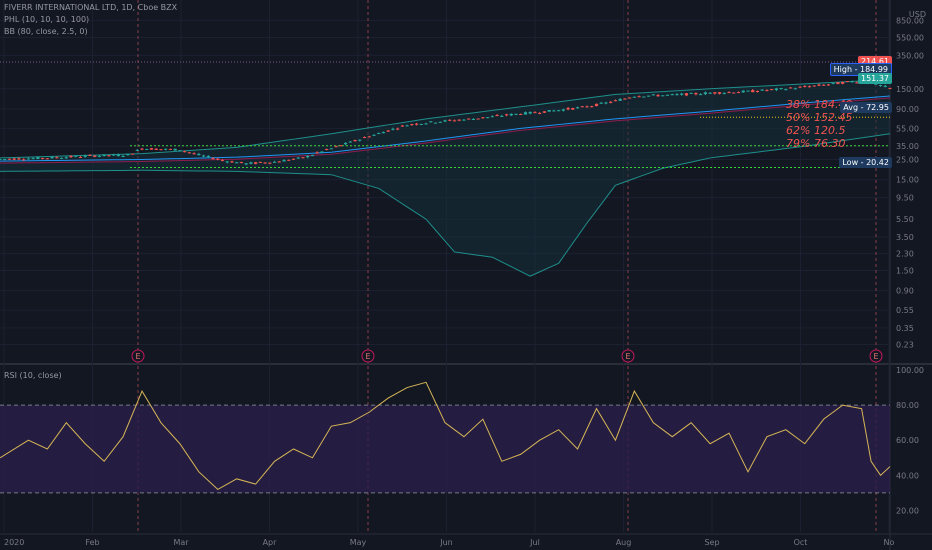 The width and height of the screenshot is (932, 550). I want to click on avg-price-tag: Avg - 72.95, so click(866, 107).